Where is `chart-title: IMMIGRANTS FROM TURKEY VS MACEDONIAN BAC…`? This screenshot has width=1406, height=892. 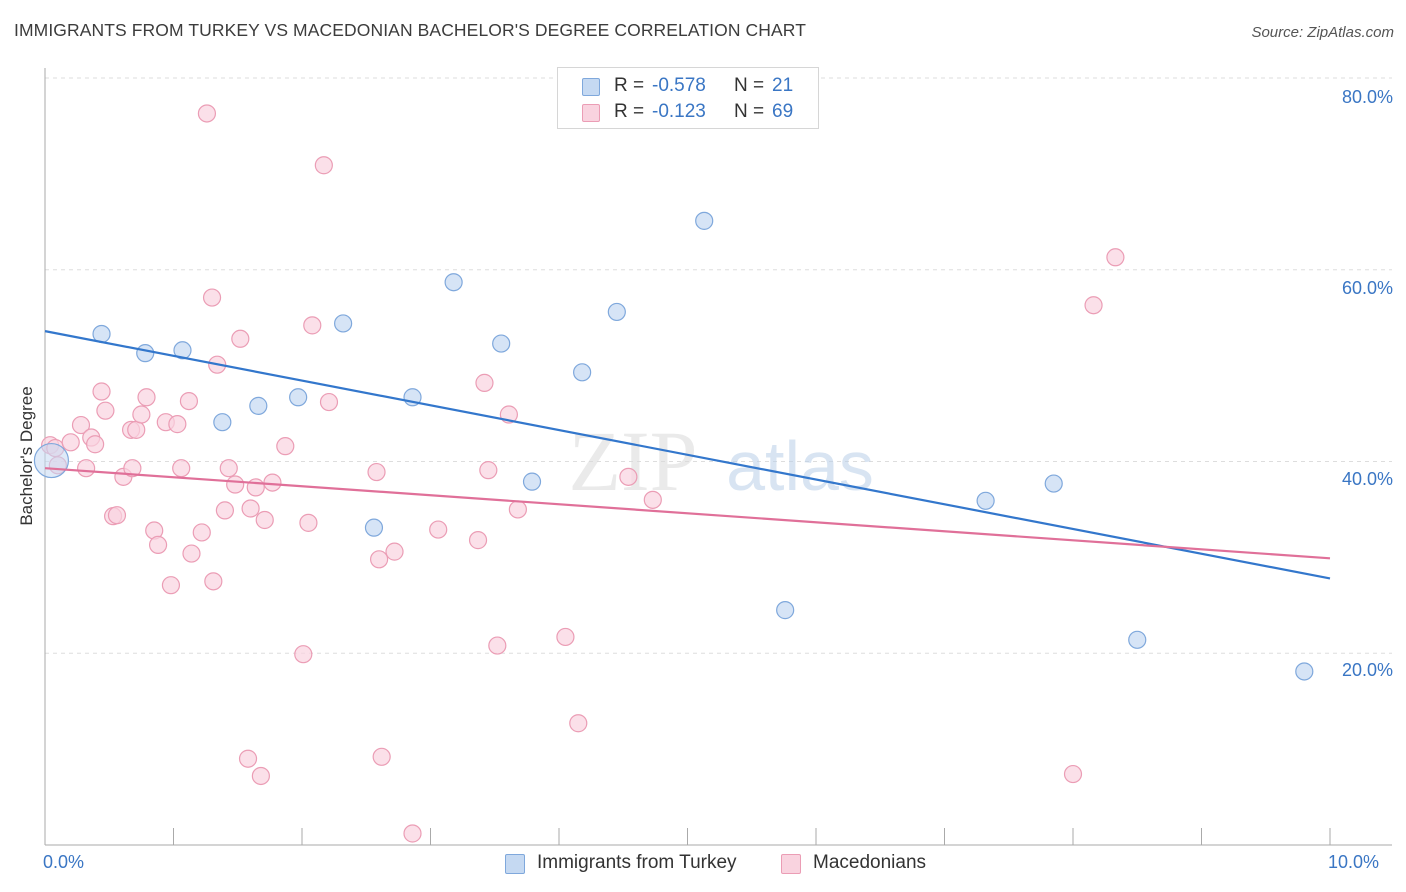
chart-title: IMMIGRANTS FROM TURKEY VS MACEDONIAN BAC… is located at coordinates (410, 30).